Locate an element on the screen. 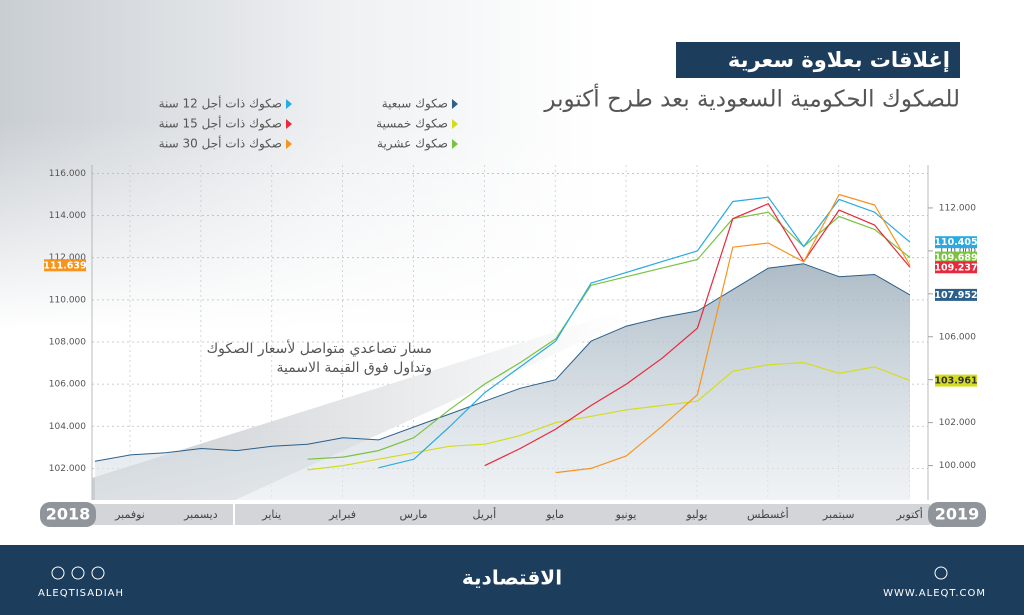  legend-label: صكوك ذات أجل 15 سنة is located at coordinates (220, 124).